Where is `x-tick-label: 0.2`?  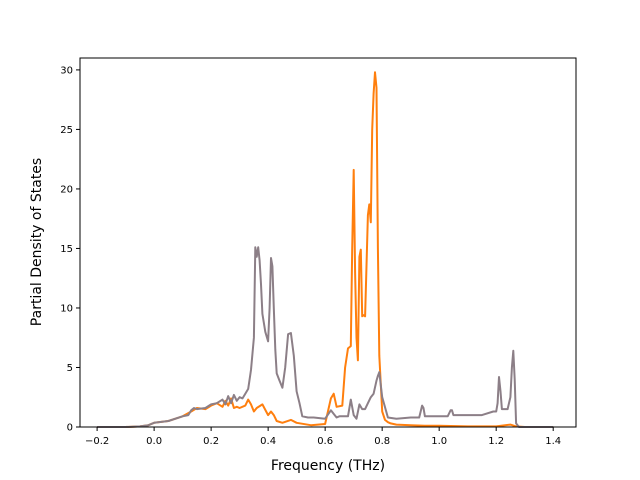 x-tick-label: 0.2 is located at coordinates (211, 441).